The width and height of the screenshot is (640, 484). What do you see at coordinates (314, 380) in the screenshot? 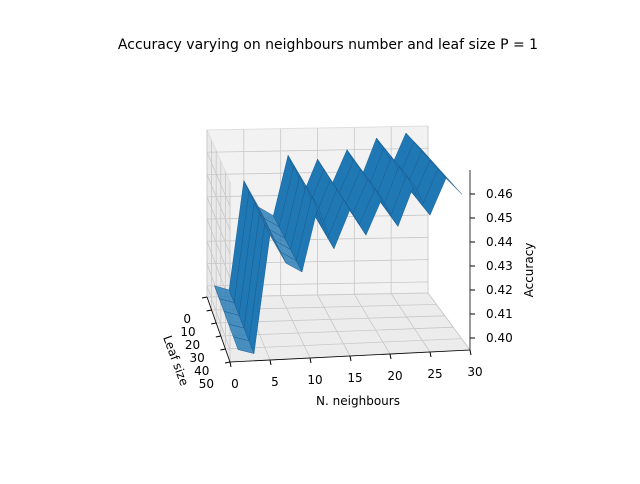
I see `x-tick-label: 10` at bounding box center [314, 380].